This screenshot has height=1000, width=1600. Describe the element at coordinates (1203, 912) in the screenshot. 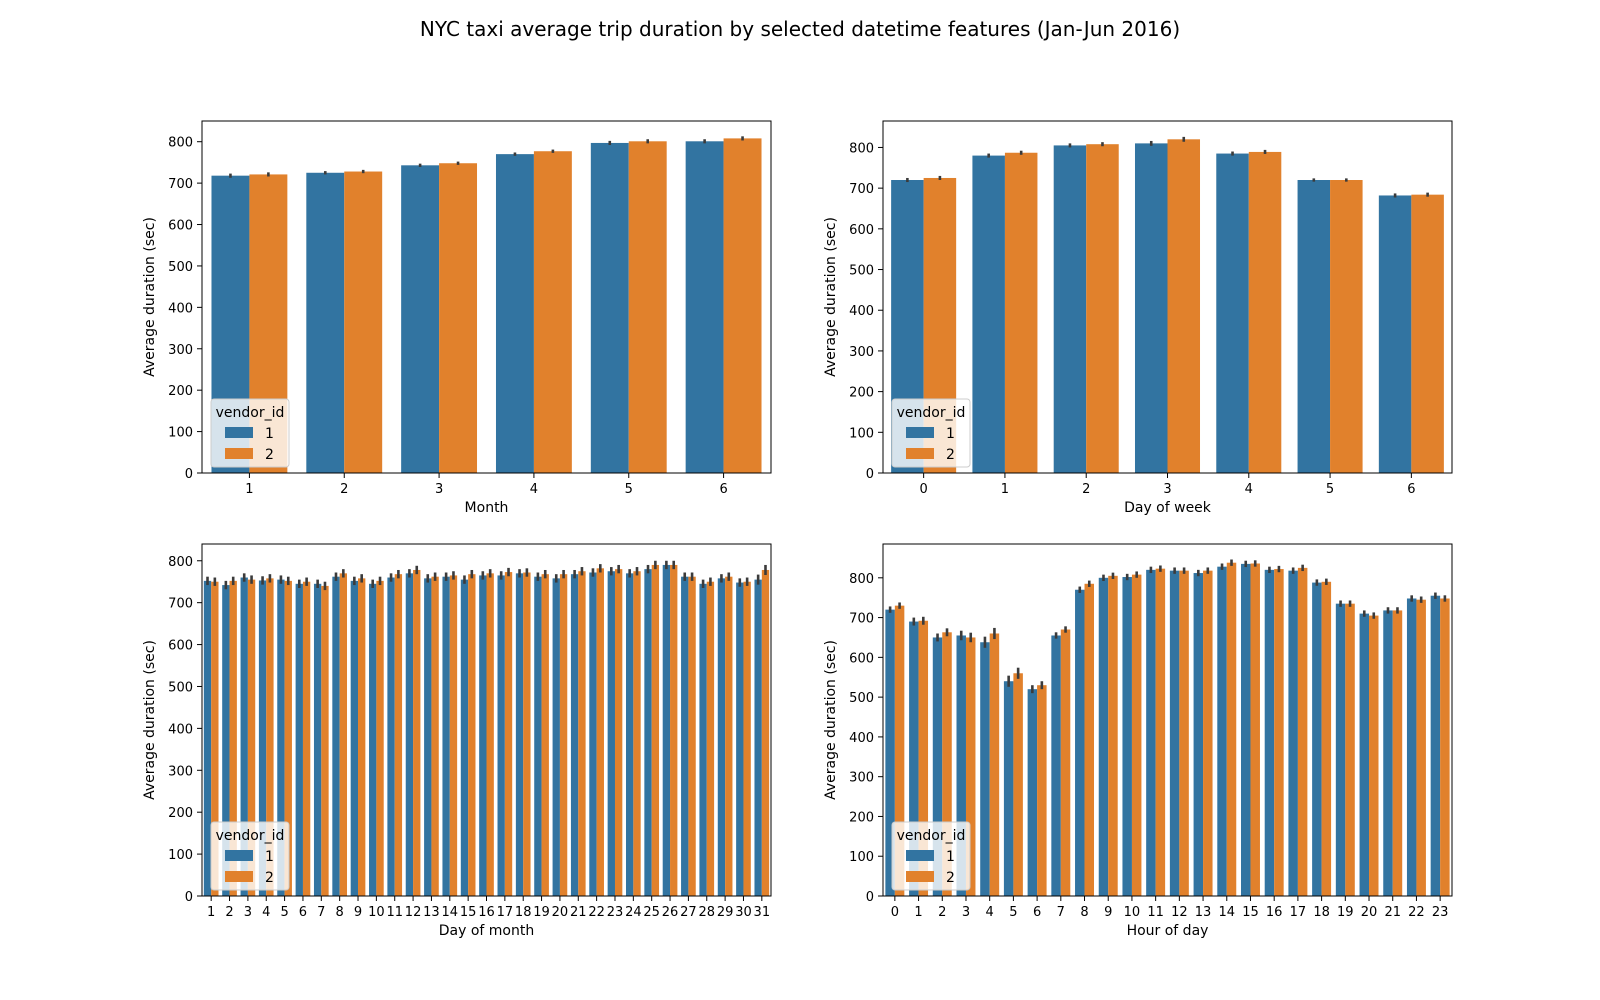

I see `x-tick-label: 13` at that location.